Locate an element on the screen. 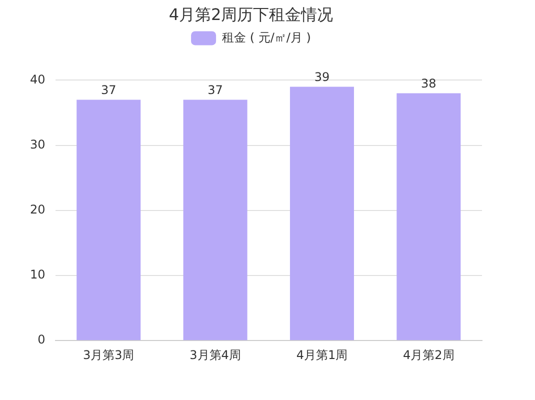 This screenshot has height=400, width=535. x-tick-label: 3月第3周 is located at coordinates (108, 355).